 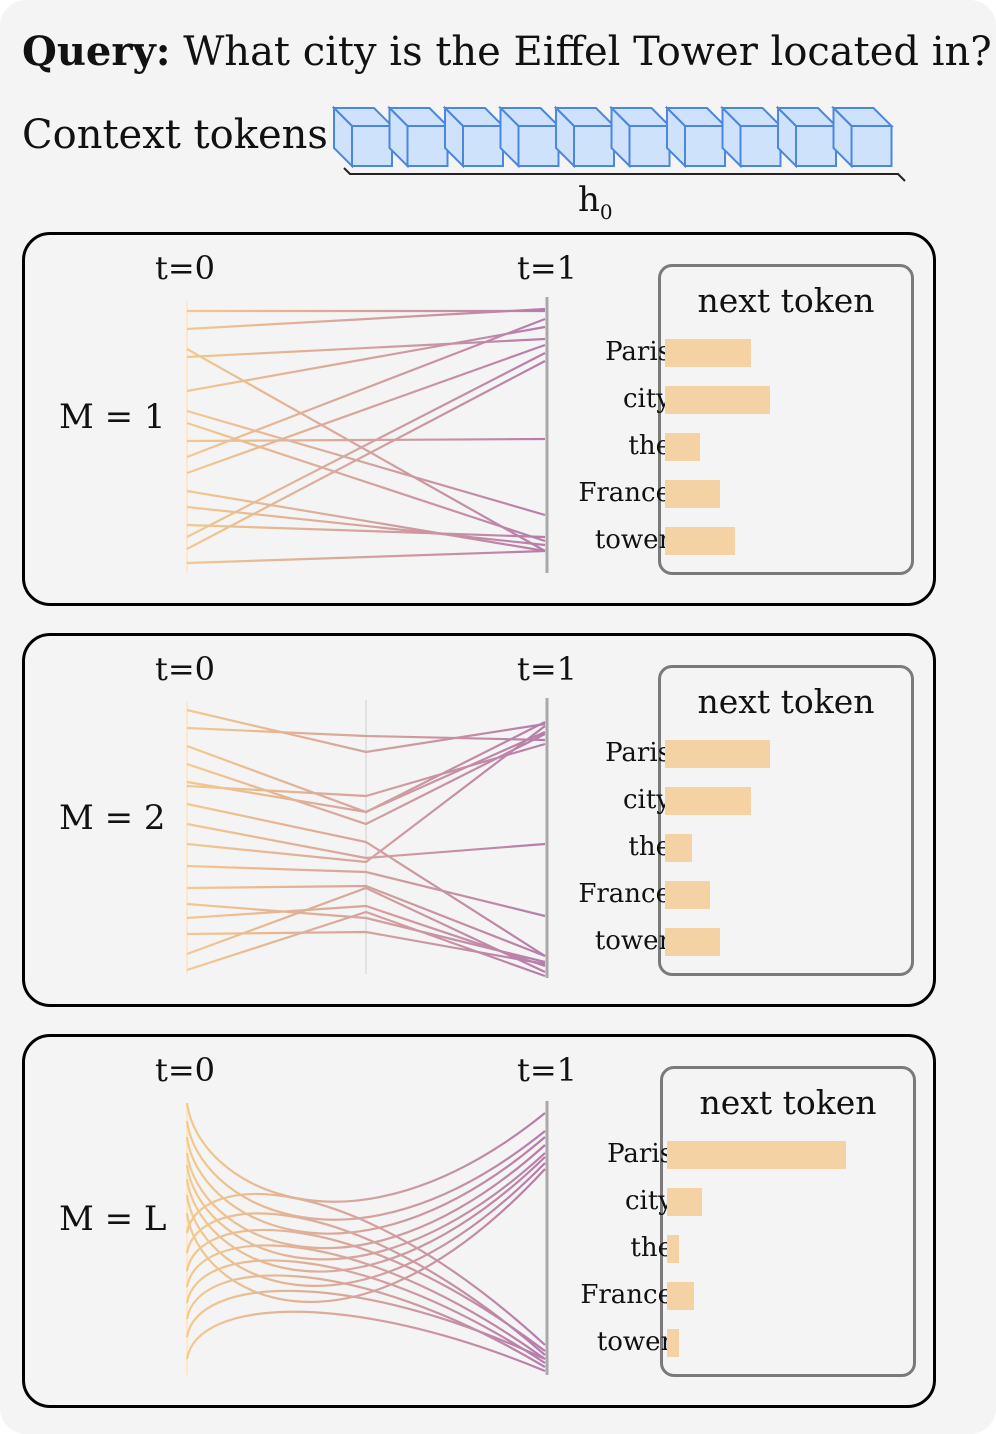 I want to click on token-label-paris: Paris, so click(x=638, y=352).